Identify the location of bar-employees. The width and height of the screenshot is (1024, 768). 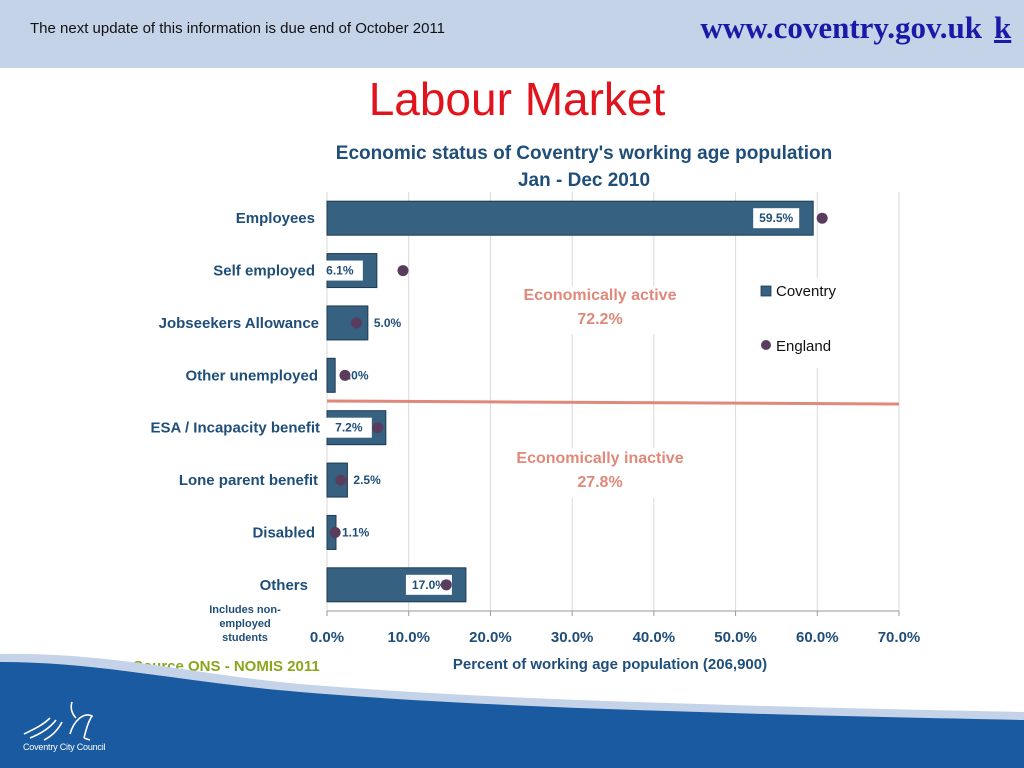
(570, 218).